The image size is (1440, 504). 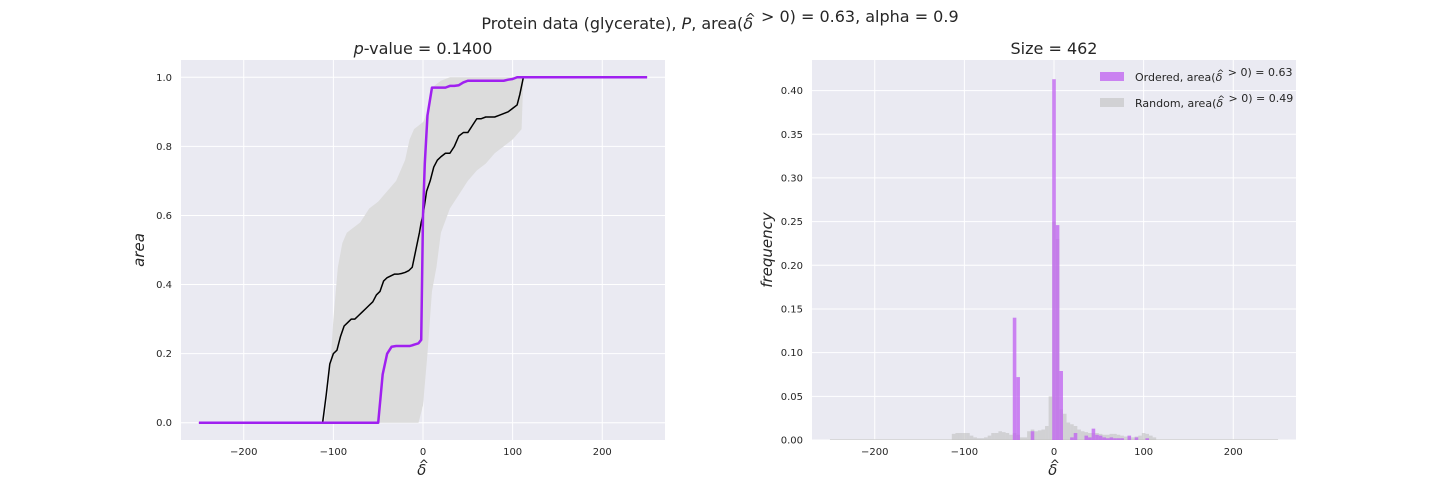 I want to click on y-tick-label: 0.35, so click(x=792, y=135).